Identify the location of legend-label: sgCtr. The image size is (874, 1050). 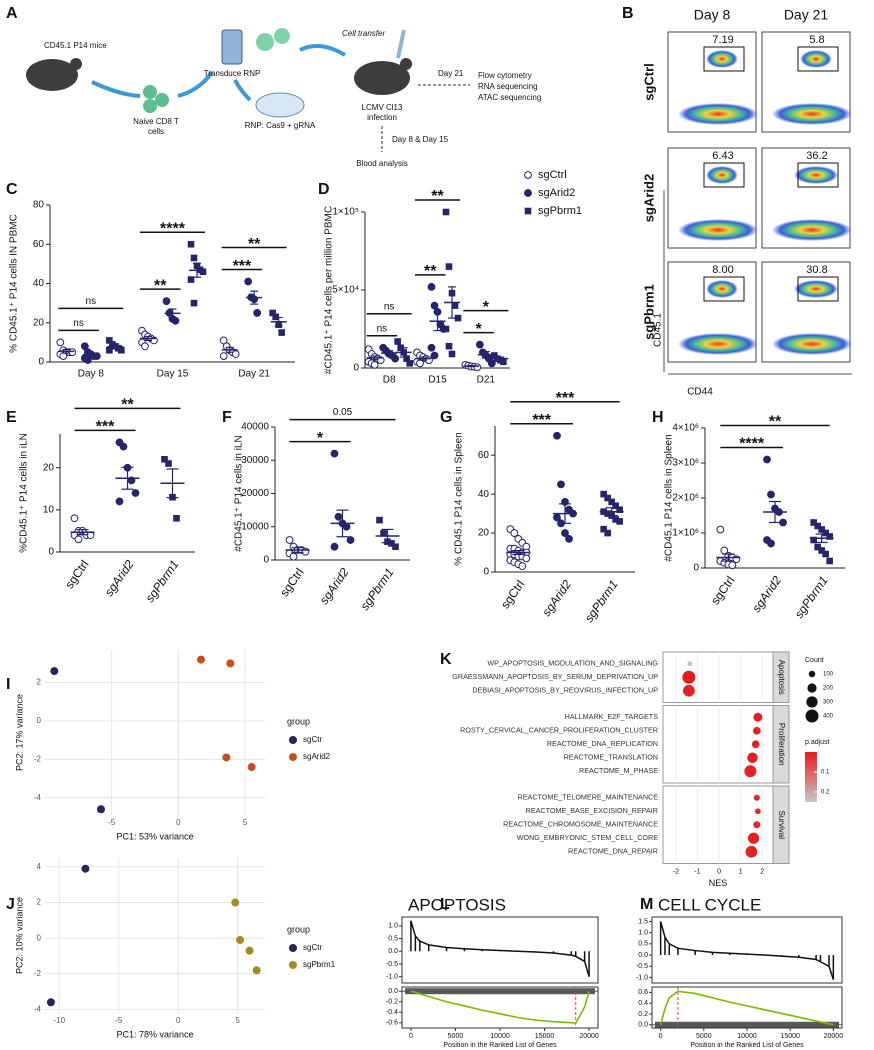
(312, 947).